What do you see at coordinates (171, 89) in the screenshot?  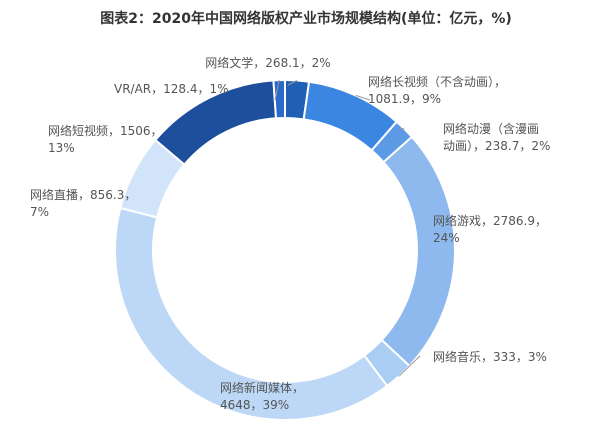 I see `slice-label-8: VR/AR，128.4，1%` at bounding box center [171, 89].